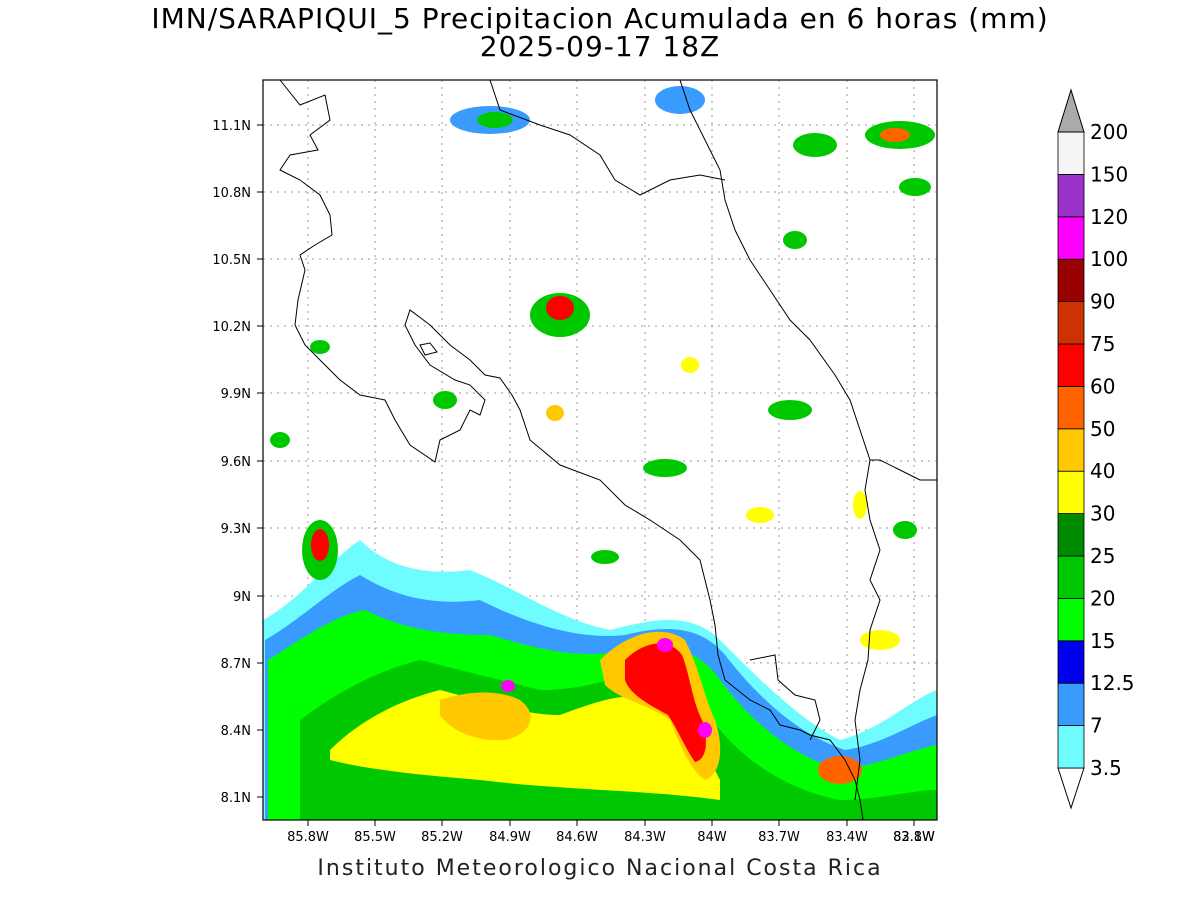 This screenshot has width=1200, height=900. What do you see at coordinates (1102, 641) in the screenshot?
I see `colorbar-label: 15` at bounding box center [1102, 641].